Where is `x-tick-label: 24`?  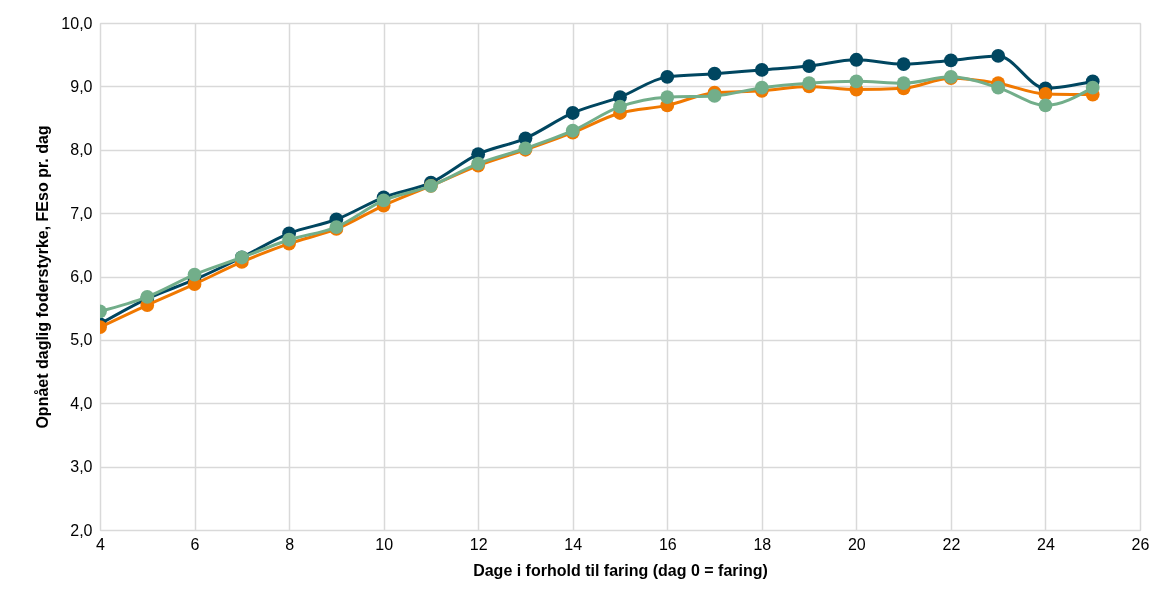 x-tick-label: 24 is located at coordinates (1046, 544).